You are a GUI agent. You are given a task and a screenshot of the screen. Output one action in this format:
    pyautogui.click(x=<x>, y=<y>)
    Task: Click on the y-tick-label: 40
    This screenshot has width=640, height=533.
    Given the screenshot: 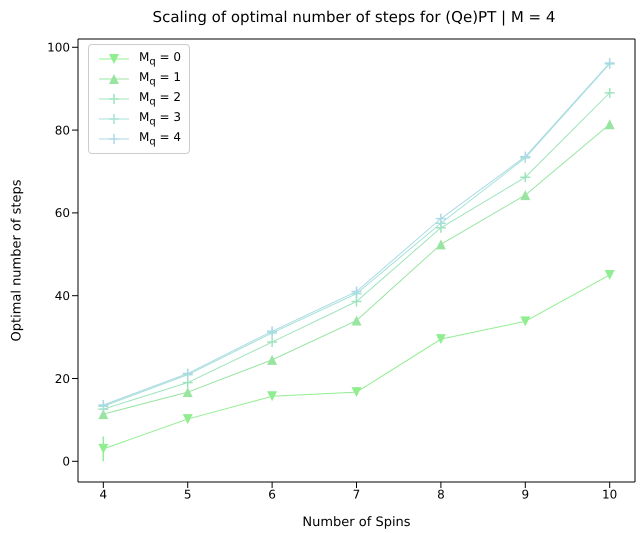 What is the action you would take?
    pyautogui.click(x=62, y=295)
    